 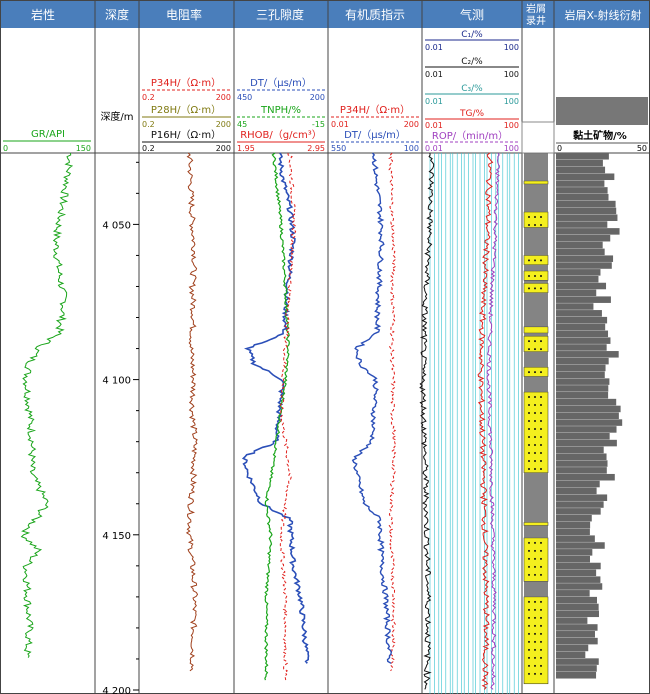 I want to click on p34h-toc-max: 200, so click(x=411, y=124).